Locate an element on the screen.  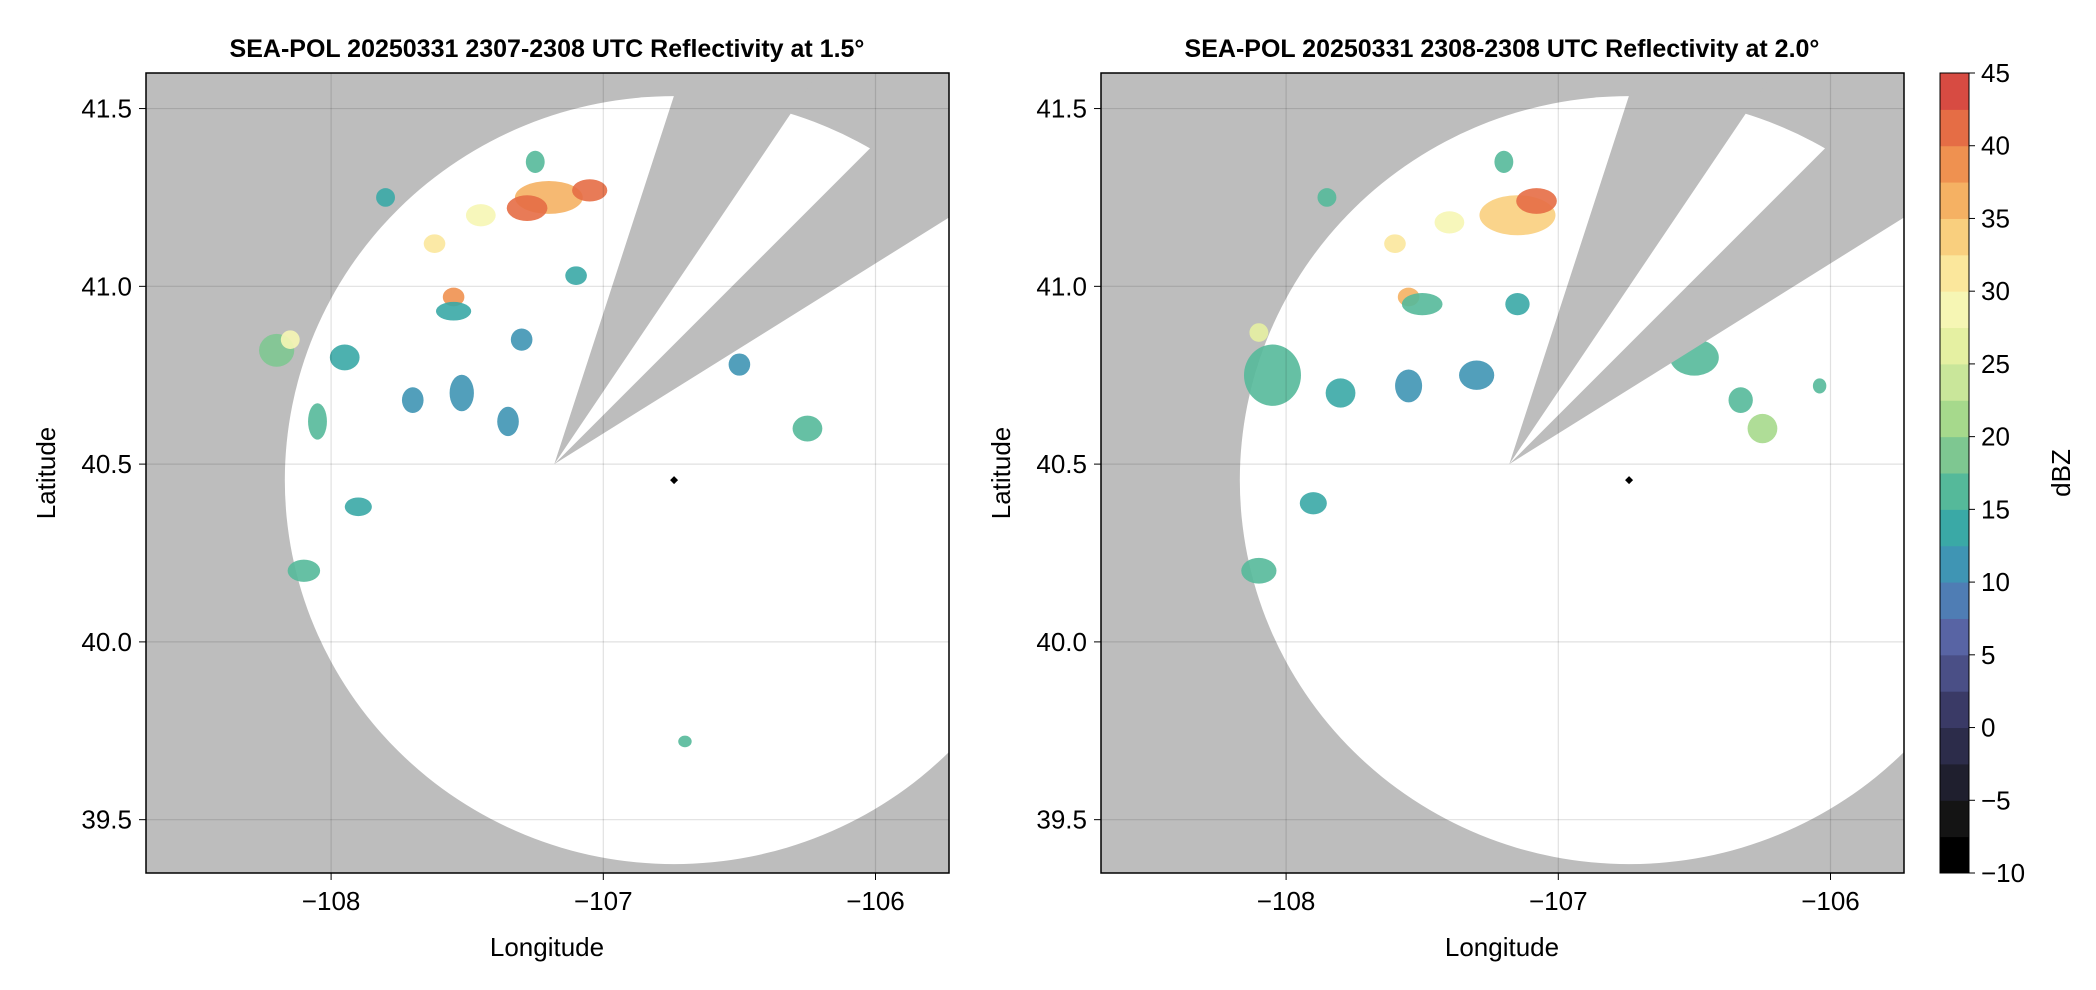
colorbar-tick-label-5: 20 is located at coordinates (1995, 437).